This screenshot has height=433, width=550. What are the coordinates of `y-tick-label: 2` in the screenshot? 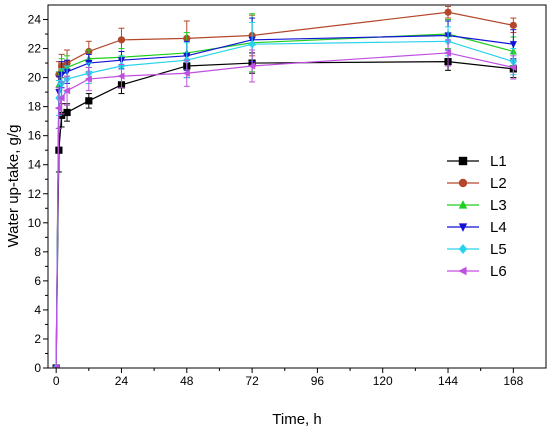 It's located at (37, 339).